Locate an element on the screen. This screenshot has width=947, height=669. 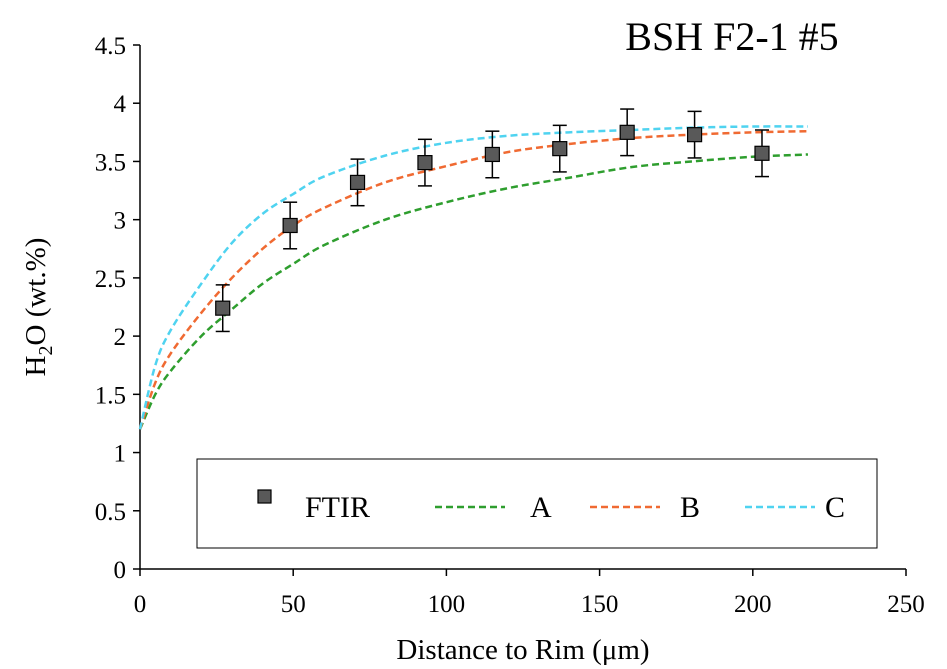
y-tick-label: 2 is located at coordinates (120, 337).